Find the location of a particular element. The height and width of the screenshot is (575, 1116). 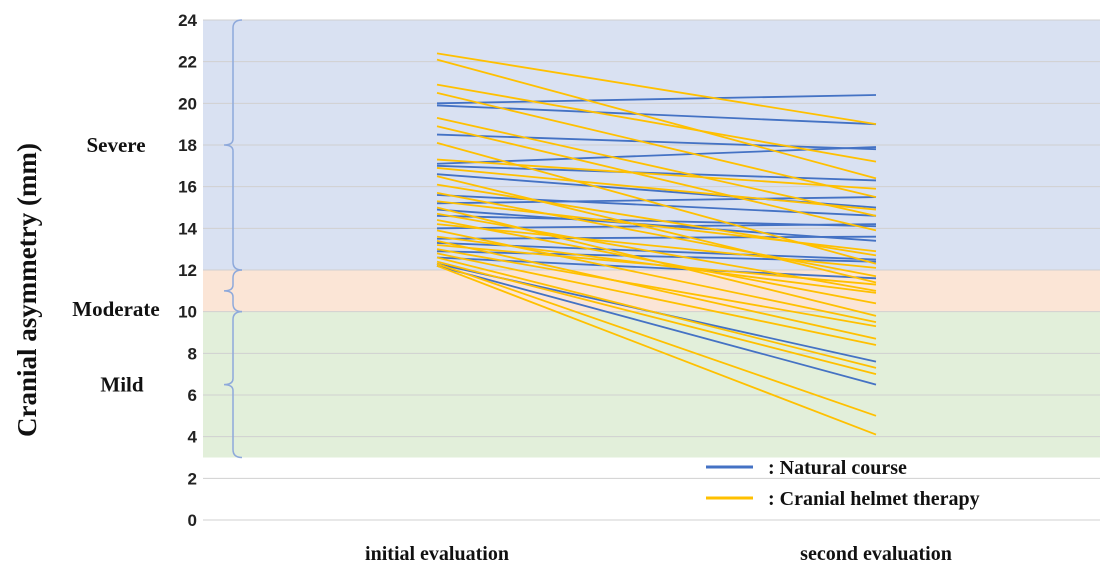

x-category-labels: initial evaluation second evaluation is located at coordinates (658, 554).